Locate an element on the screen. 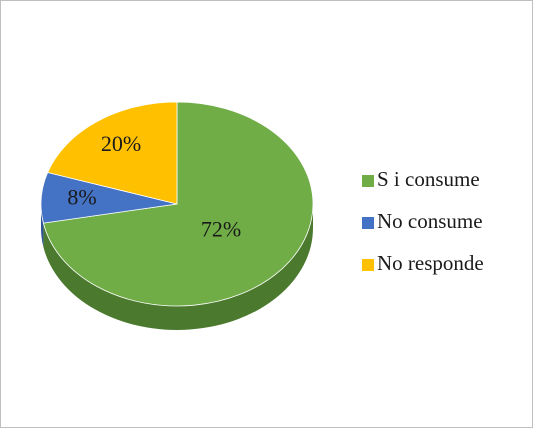 The height and width of the screenshot is (428, 533). pie-data-labels: 72% 8% 20% is located at coordinates (154, 186).